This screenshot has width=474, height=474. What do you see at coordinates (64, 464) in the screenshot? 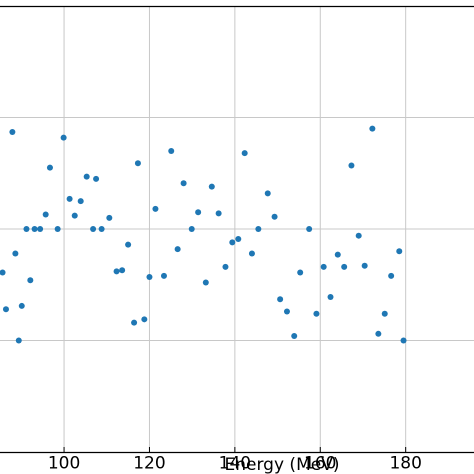
I see `x-tick-label: 100` at bounding box center [64, 464].